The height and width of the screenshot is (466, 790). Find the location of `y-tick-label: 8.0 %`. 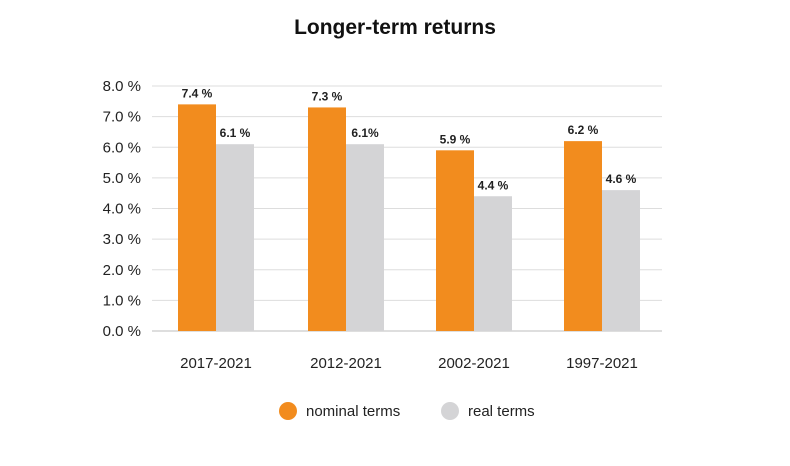

y-tick-label: 8.0 % is located at coordinates (122, 86).